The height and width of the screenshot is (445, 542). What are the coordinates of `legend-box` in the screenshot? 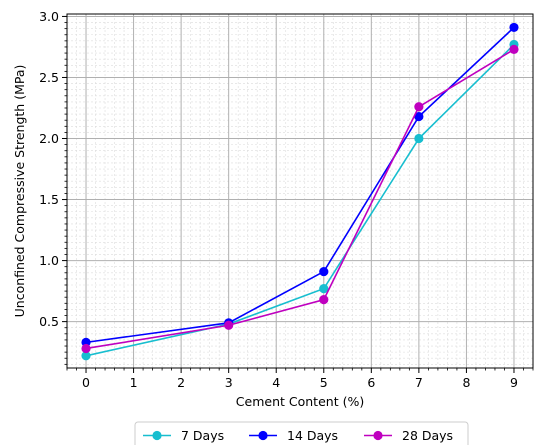 It's located at (301, 433).